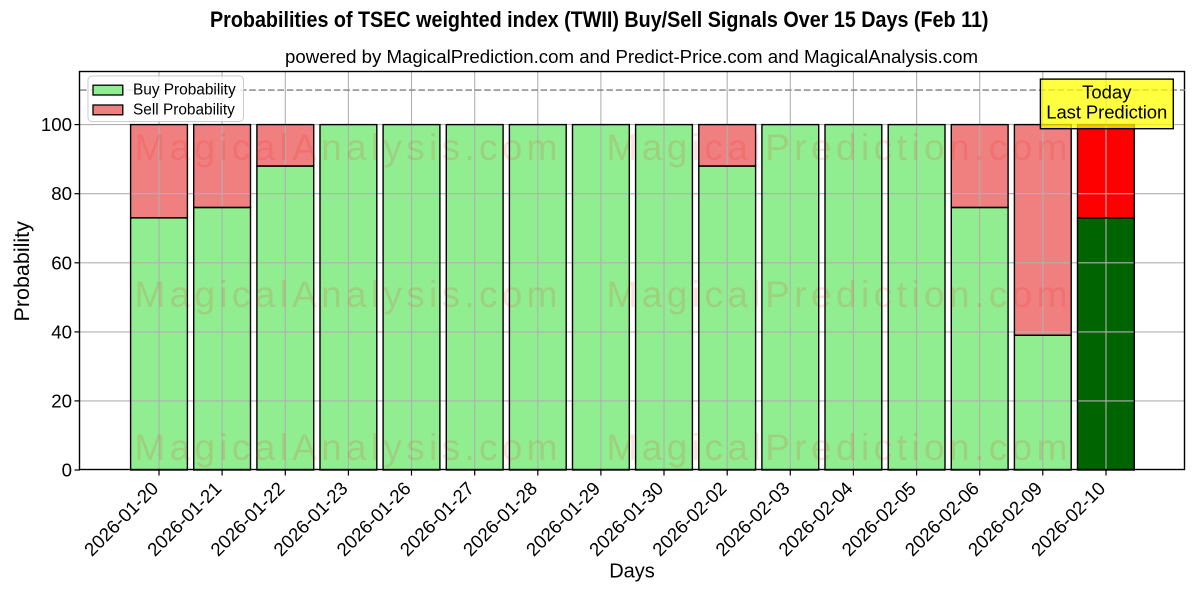 The height and width of the screenshot is (600, 1200). Describe the element at coordinates (184, 90) in the screenshot. I see `svg-text: Buy Probability` at that location.